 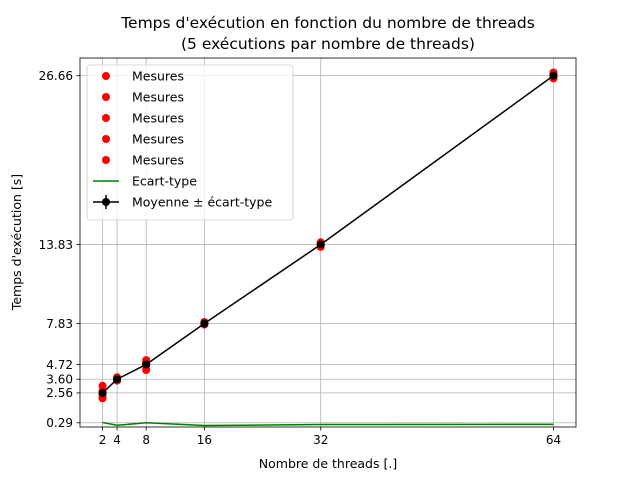 I want to click on x-tick-label: 32, so click(x=320, y=440).